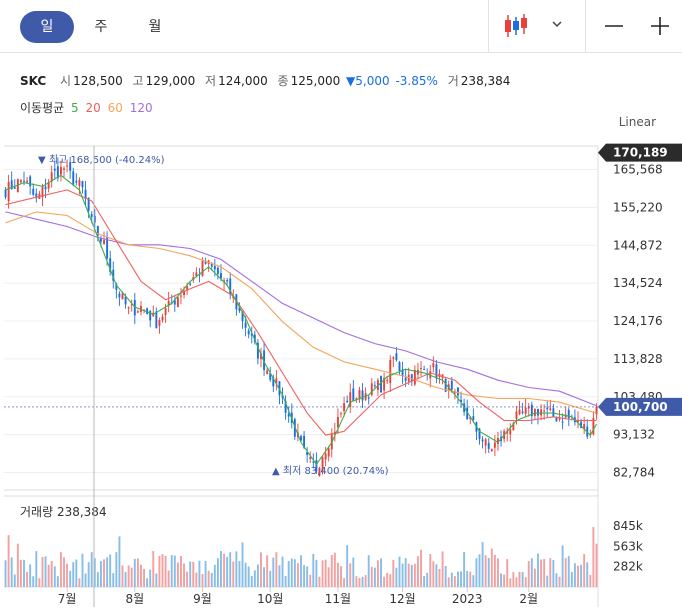  What do you see at coordinates (315, 81) in the screenshot?
I see `close-value: 125,000` at bounding box center [315, 81].